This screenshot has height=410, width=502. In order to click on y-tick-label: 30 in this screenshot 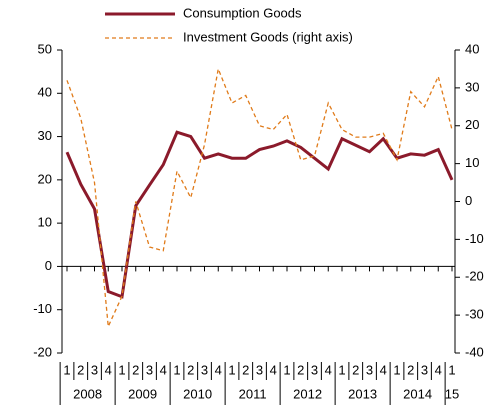, I will do `click(45, 135)`.